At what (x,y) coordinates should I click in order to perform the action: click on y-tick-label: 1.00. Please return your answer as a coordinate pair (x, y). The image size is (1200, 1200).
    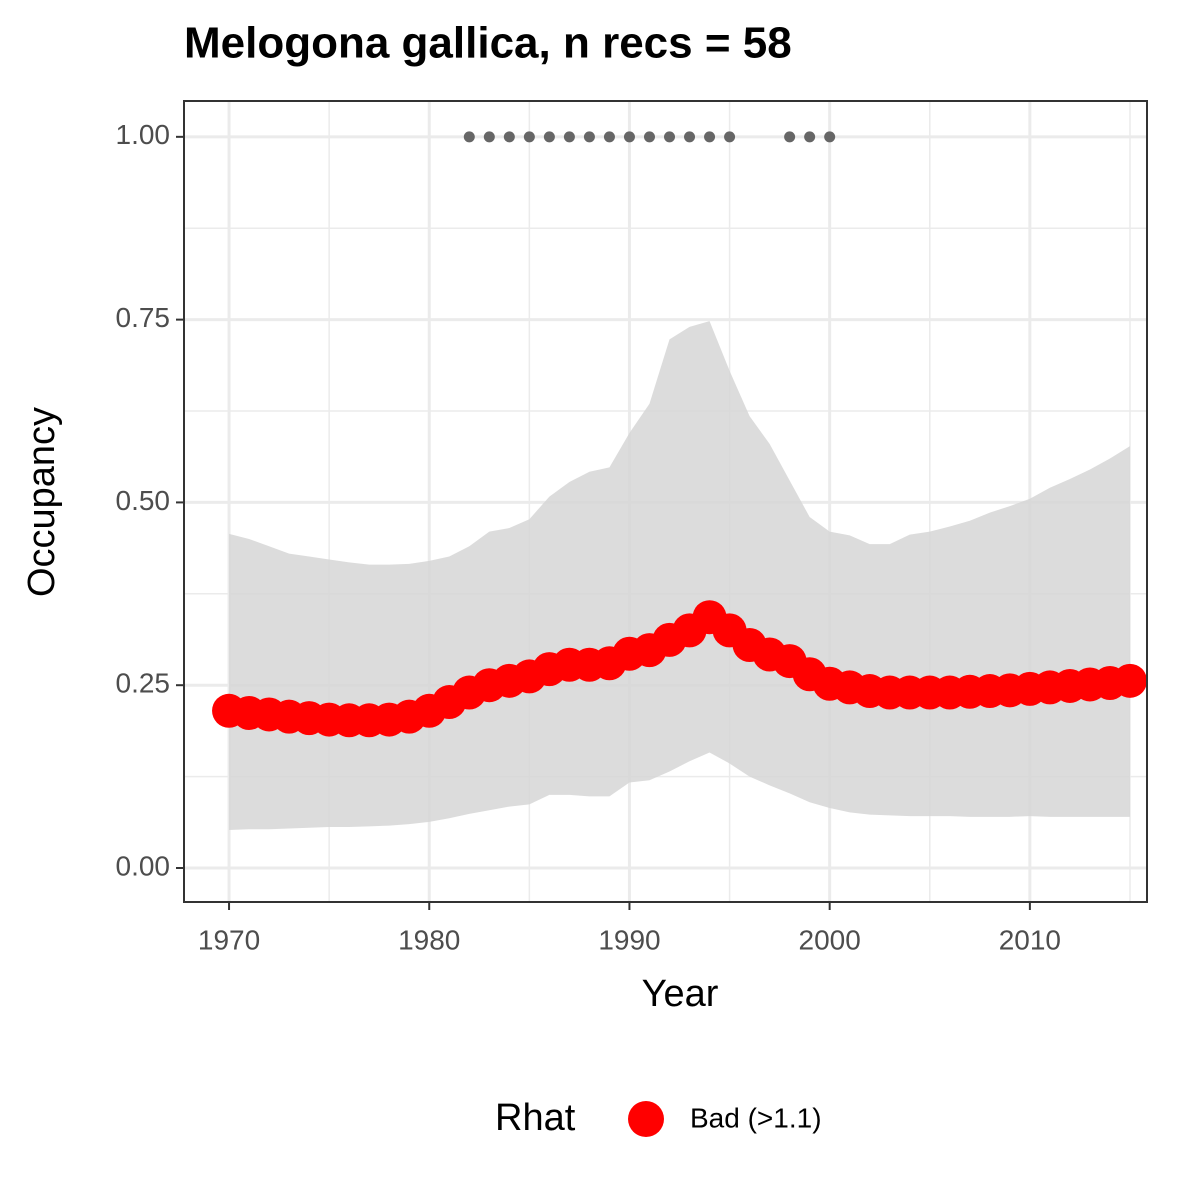
    Looking at the image, I should click on (143, 134).